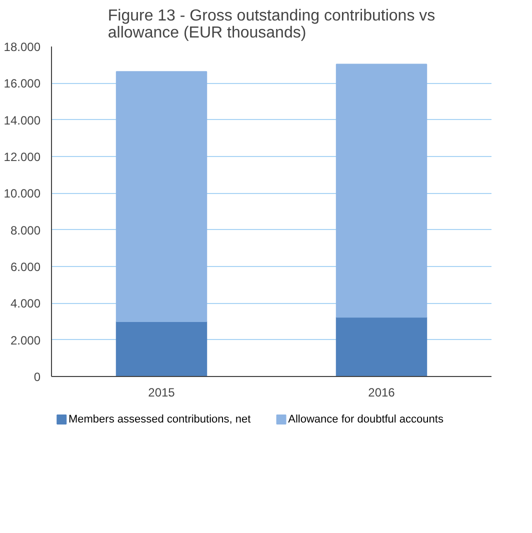  What do you see at coordinates (25, 303) in the screenshot?
I see `y-tick-label: 4.000` at bounding box center [25, 303].